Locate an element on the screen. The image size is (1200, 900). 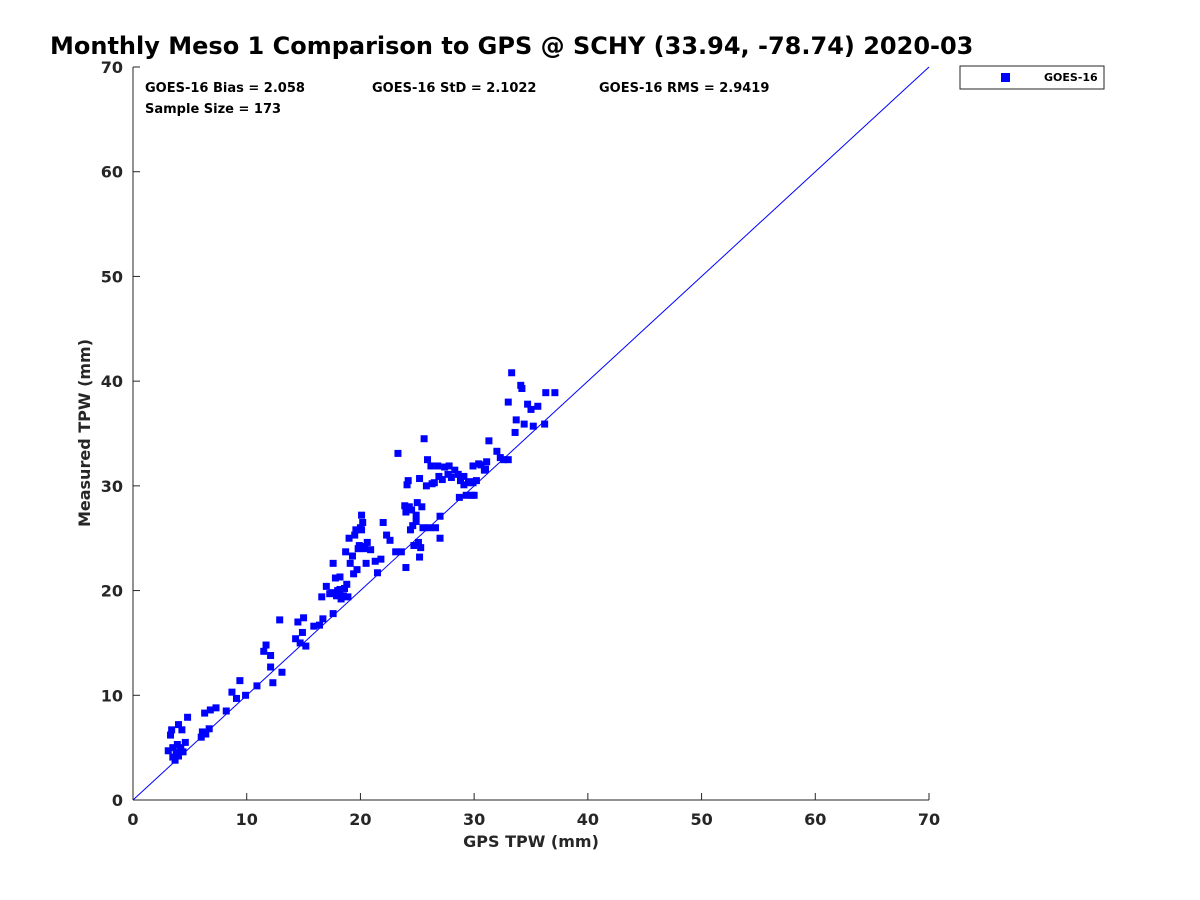
x-tick-label: 70 is located at coordinates (929, 819).